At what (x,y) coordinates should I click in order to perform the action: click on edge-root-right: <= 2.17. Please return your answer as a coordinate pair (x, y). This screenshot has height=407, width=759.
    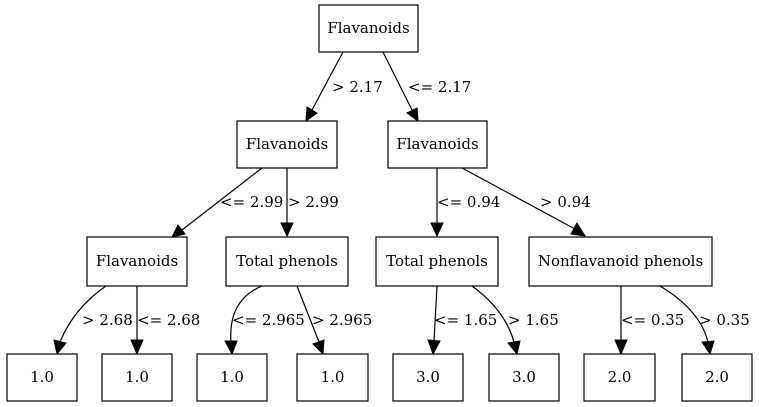
    Looking at the image, I should click on (426, 87).